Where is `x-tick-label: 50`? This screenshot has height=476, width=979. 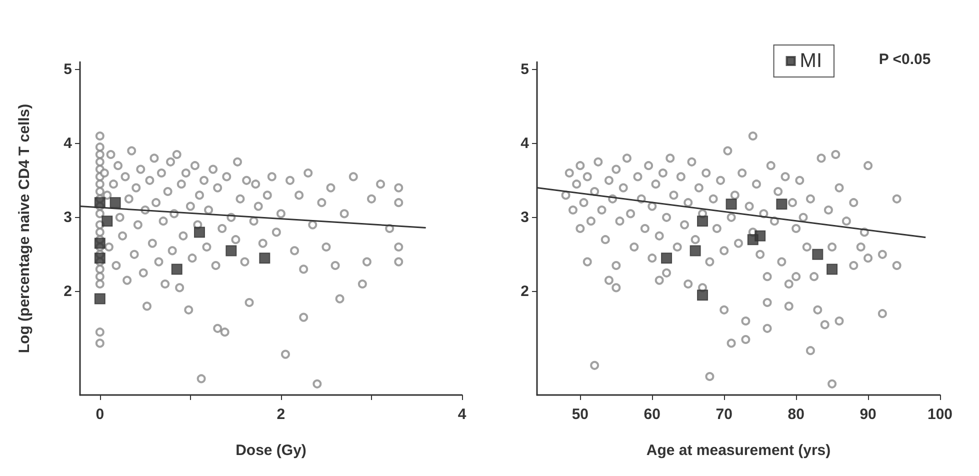
x-tick-label: 50 is located at coordinates (580, 414).